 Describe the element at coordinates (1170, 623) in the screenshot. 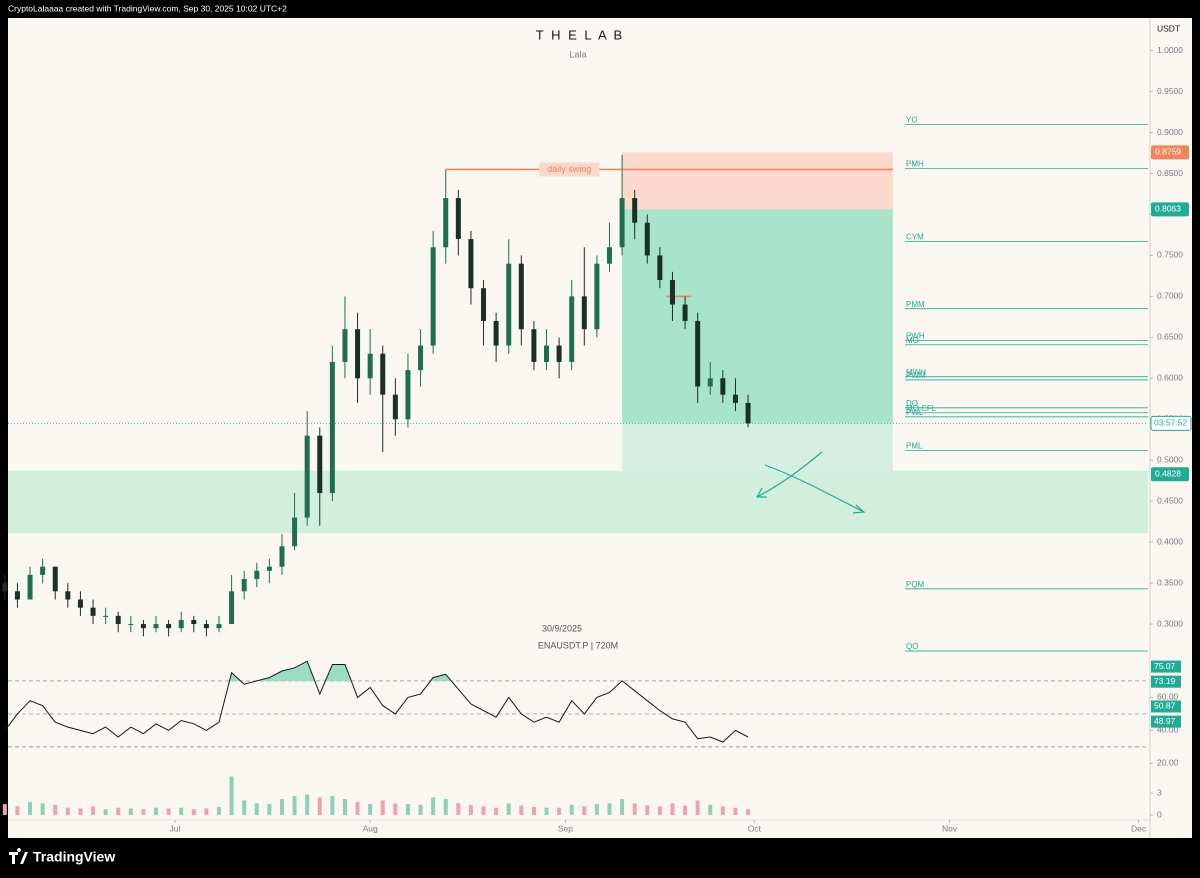

I see `y-tick-label: 0.3000` at that location.